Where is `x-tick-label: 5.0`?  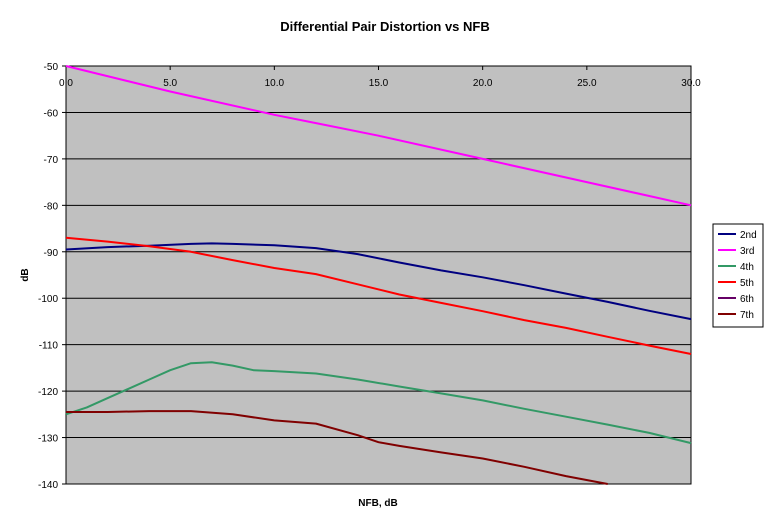
x-tick-label: 5.0 is located at coordinates (170, 83).